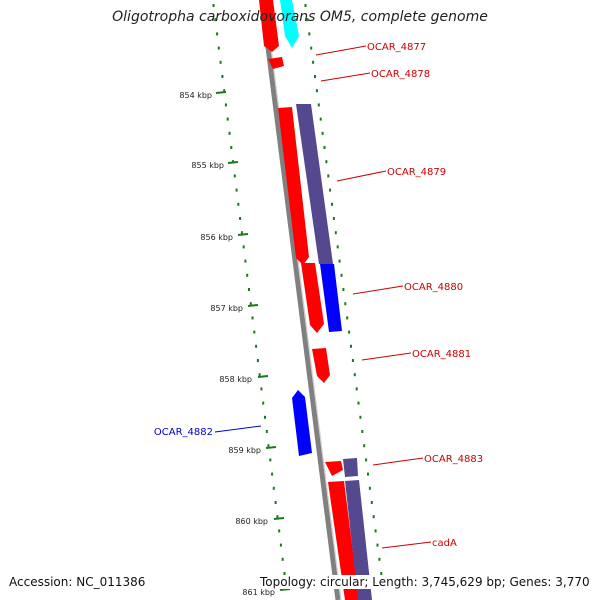  What do you see at coordinates (396, 47) in the screenshot?
I see `gene-label-ocar-4877: OCAR_4877` at bounding box center [396, 47].